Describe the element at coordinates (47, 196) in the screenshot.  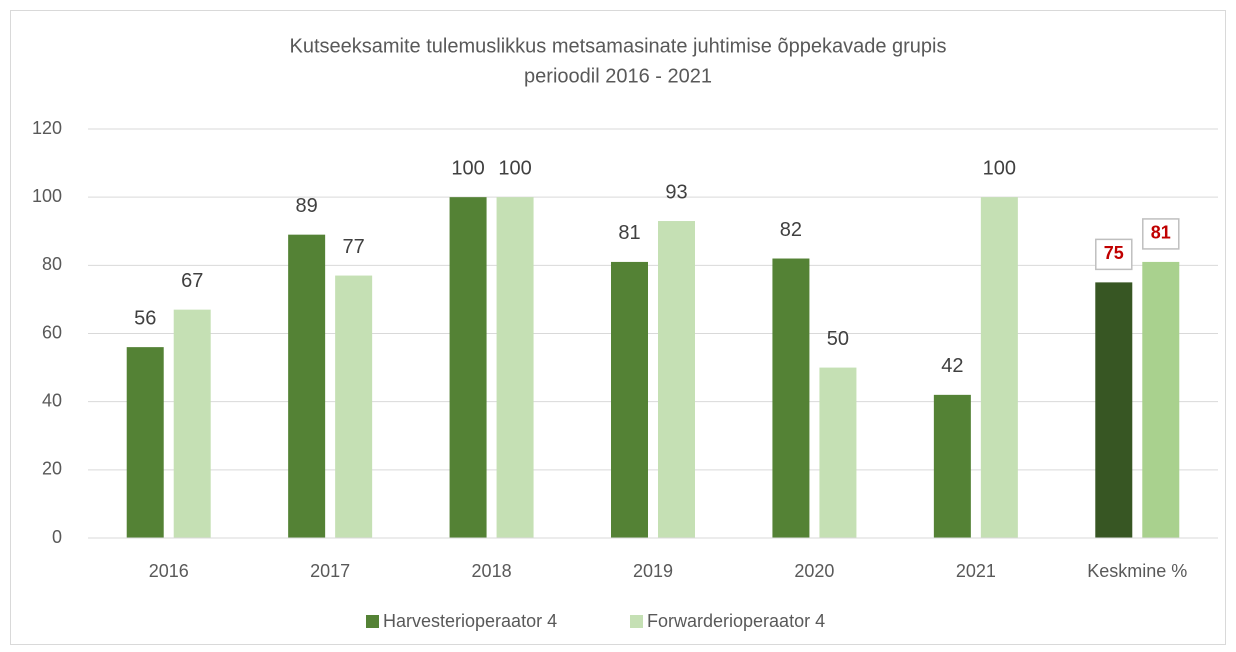
I see `y-tick-label: 100` at that location.